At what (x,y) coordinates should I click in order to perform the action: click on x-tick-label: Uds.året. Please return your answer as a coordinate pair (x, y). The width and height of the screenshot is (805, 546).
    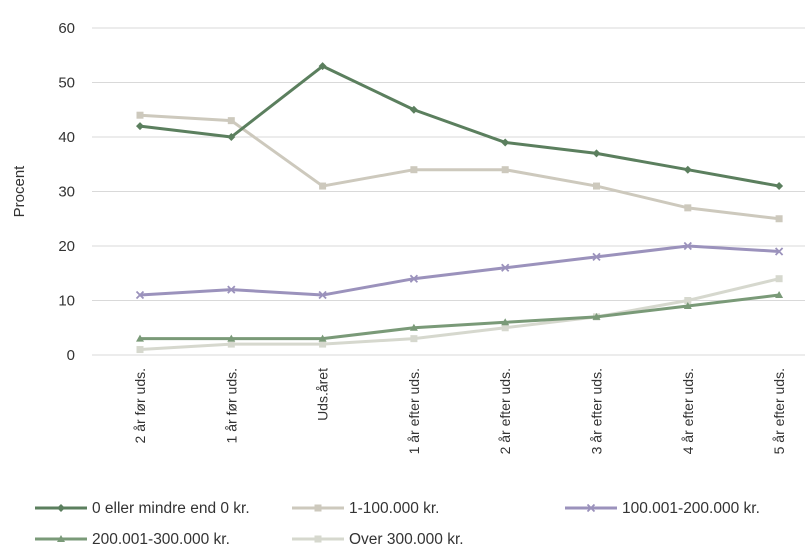
    Looking at the image, I should click on (323, 394).